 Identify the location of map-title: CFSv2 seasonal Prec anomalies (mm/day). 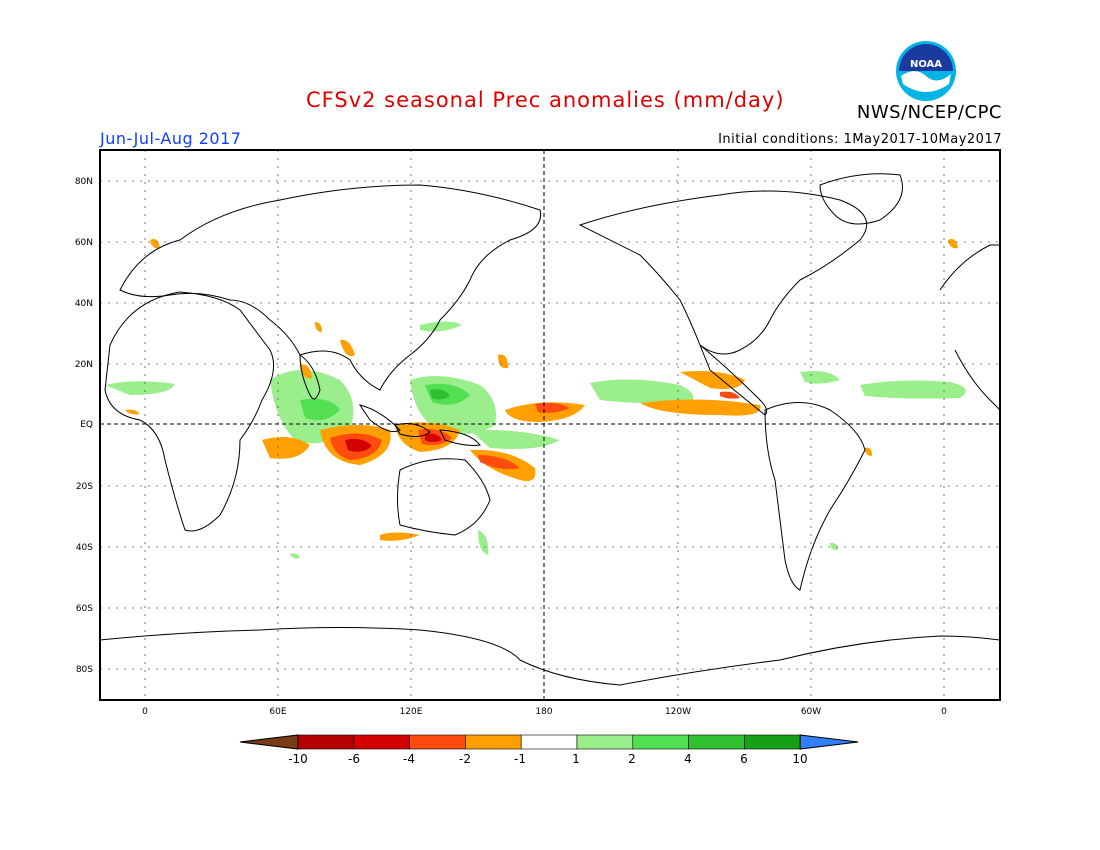
(545, 100).